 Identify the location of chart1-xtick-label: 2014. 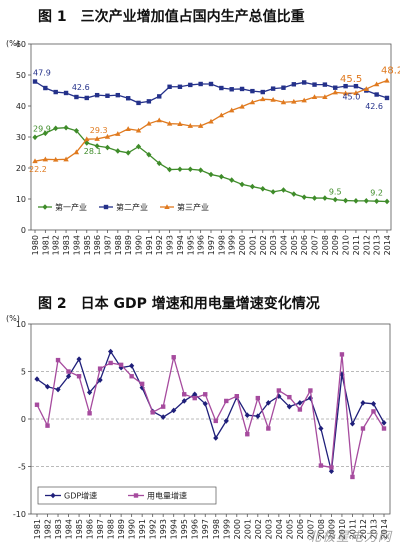
(387, 245).